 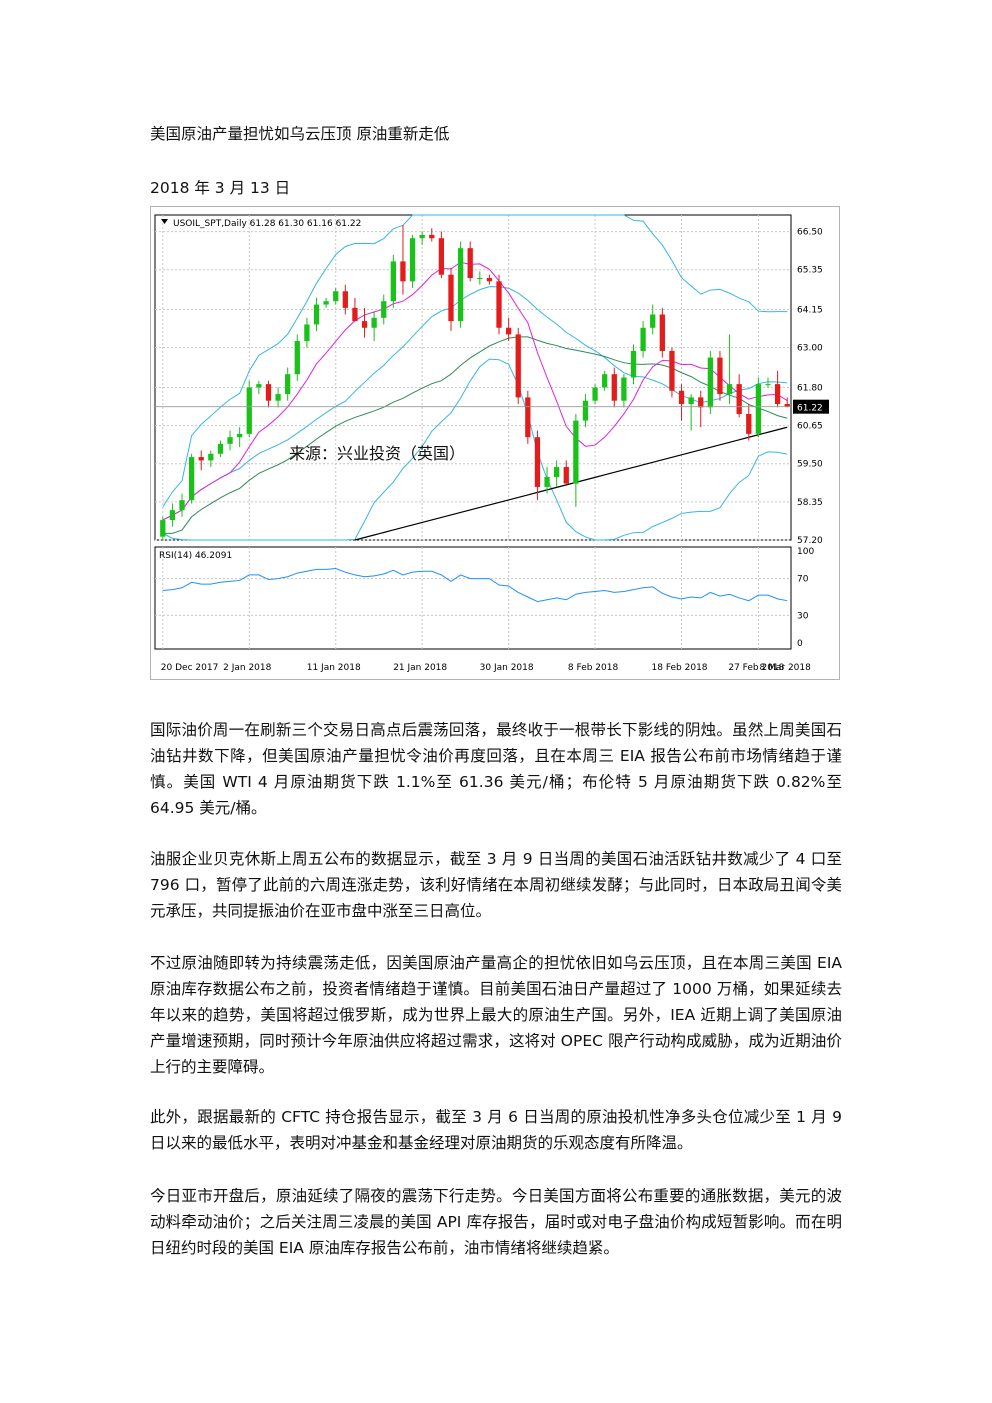 I want to click on current-price-tag, so click(x=811, y=406).